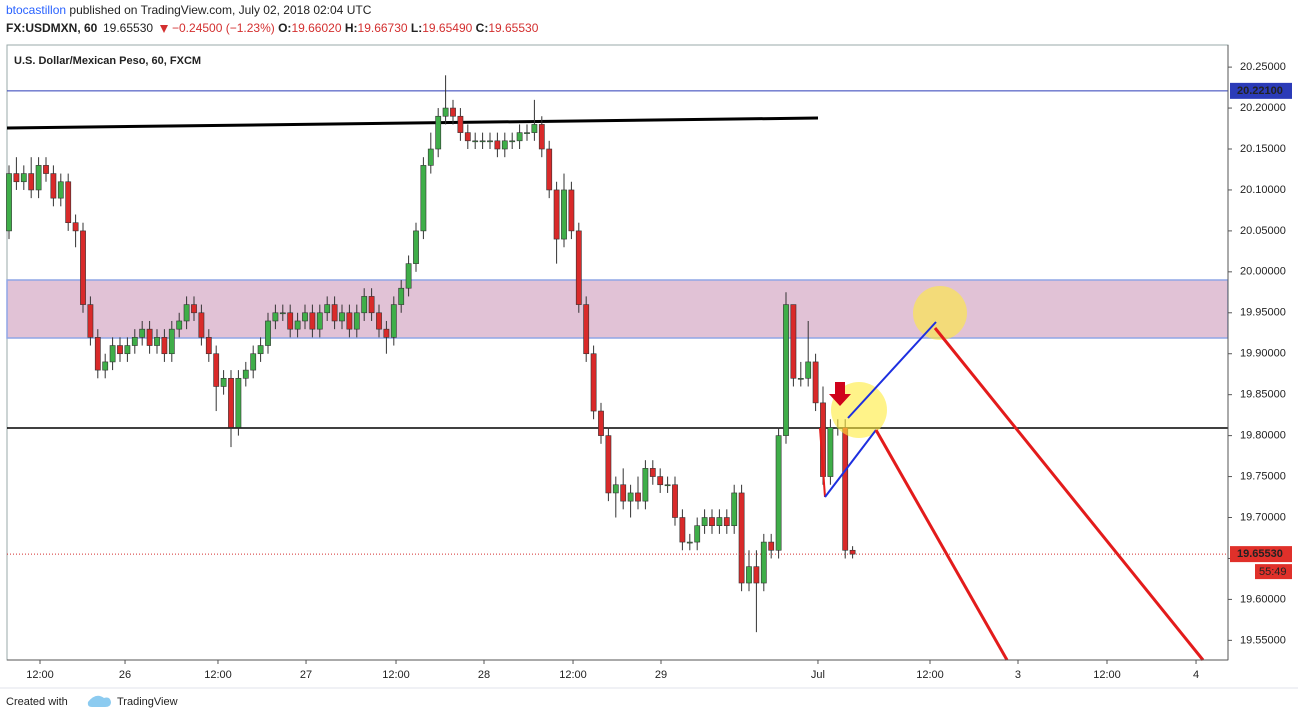 This screenshot has width=1298, height=719. I want to click on ohlc-value: 19.66730, so click(383, 28).